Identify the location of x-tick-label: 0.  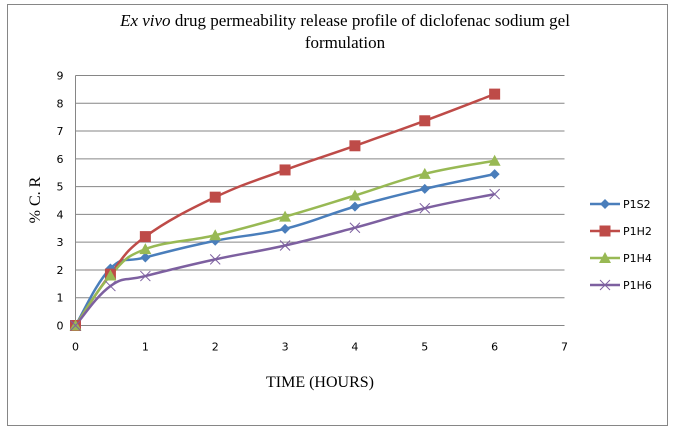
(75, 347).